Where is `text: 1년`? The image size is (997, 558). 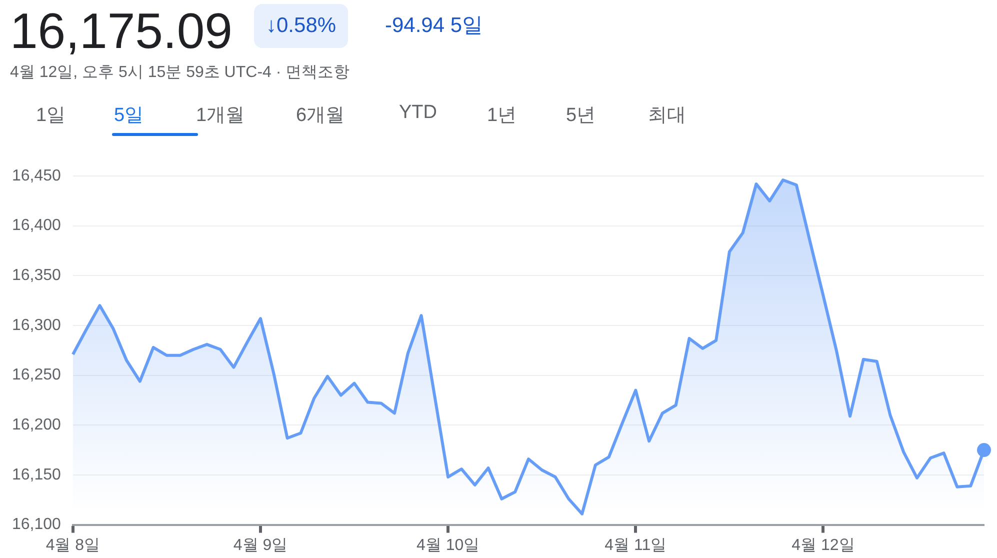
text: 1년 is located at coordinates (502, 116).